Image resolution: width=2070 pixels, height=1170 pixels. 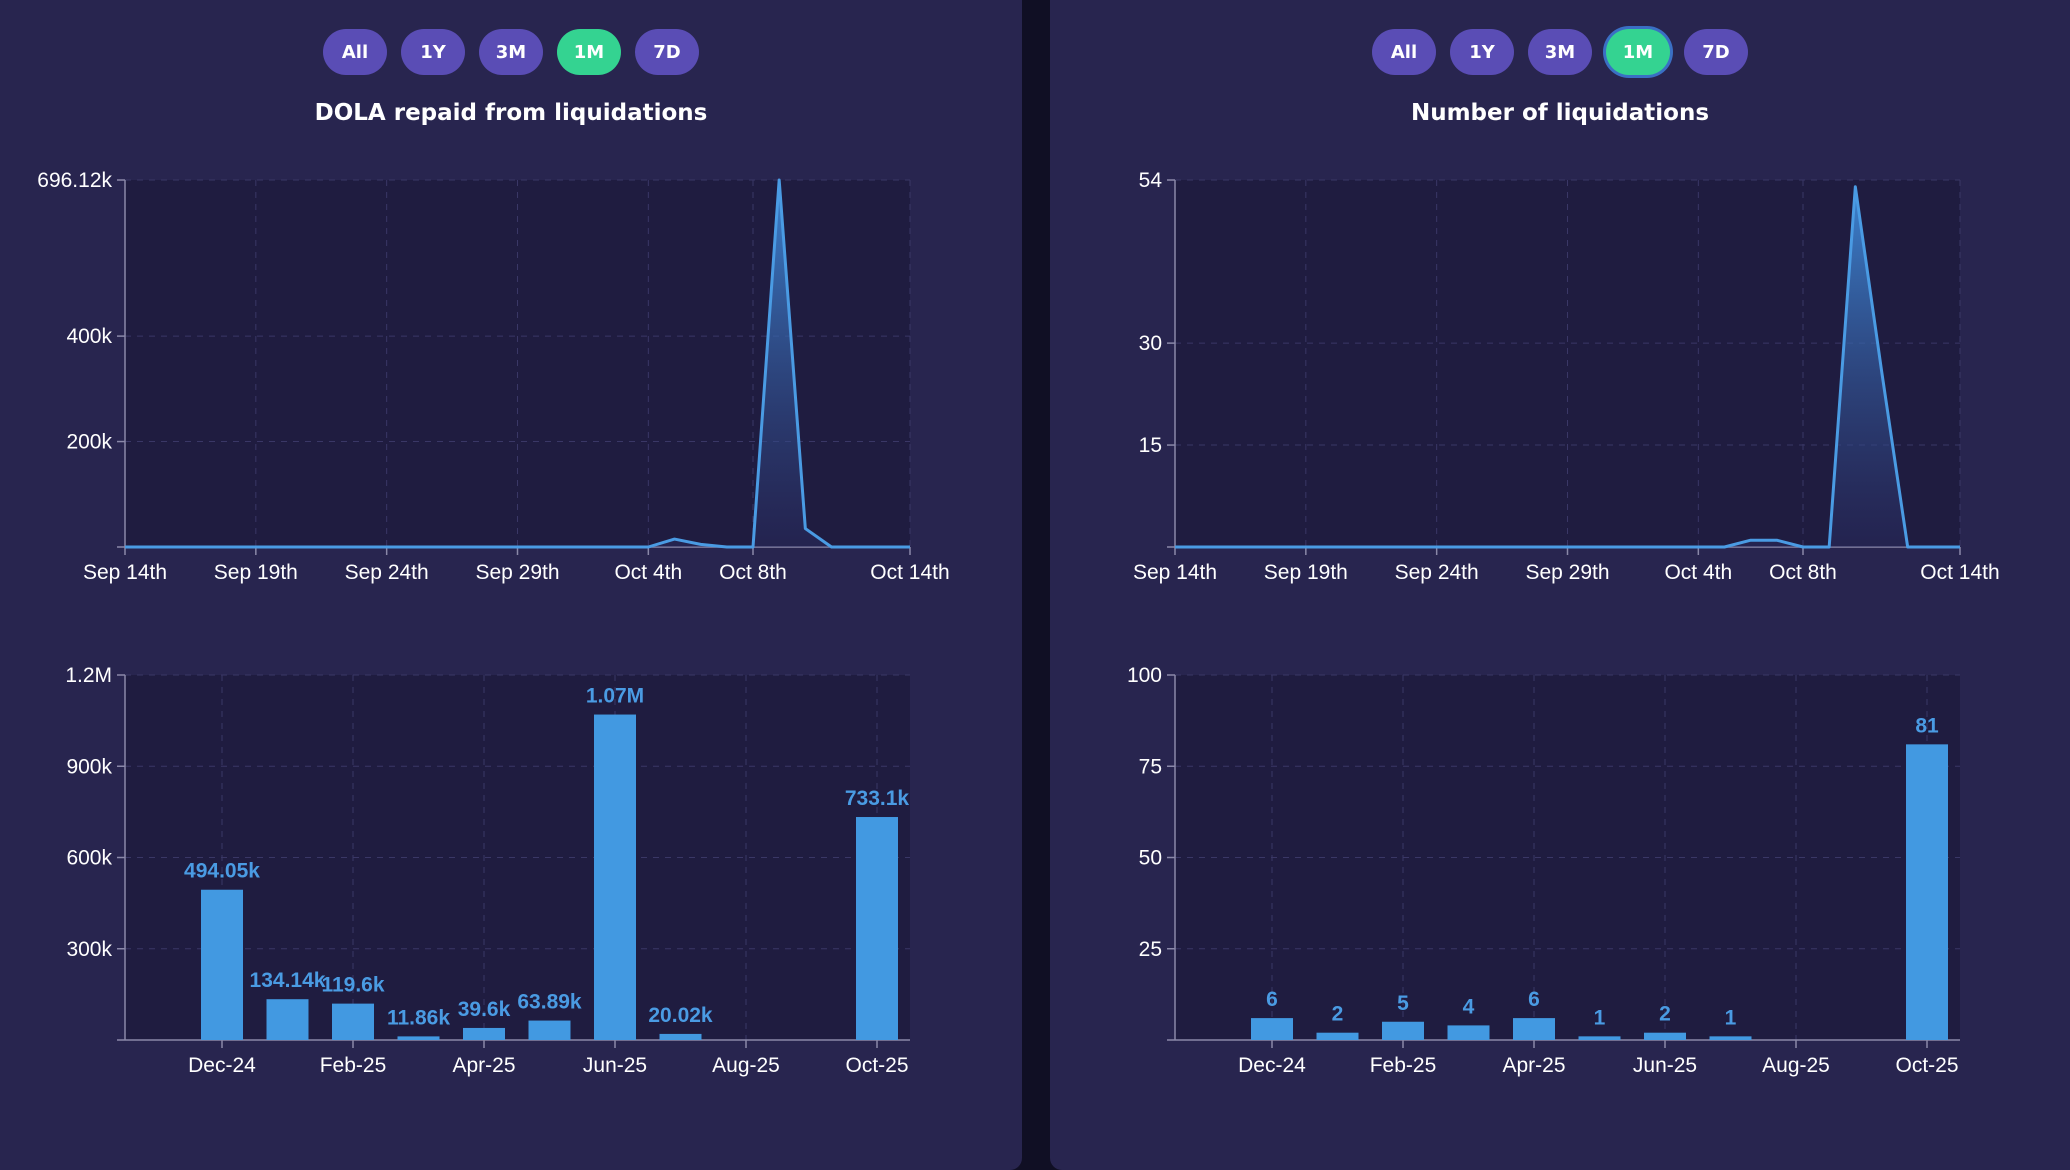 I want to click on bar-data-label: 20.02k, so click(x=680, y=1015).